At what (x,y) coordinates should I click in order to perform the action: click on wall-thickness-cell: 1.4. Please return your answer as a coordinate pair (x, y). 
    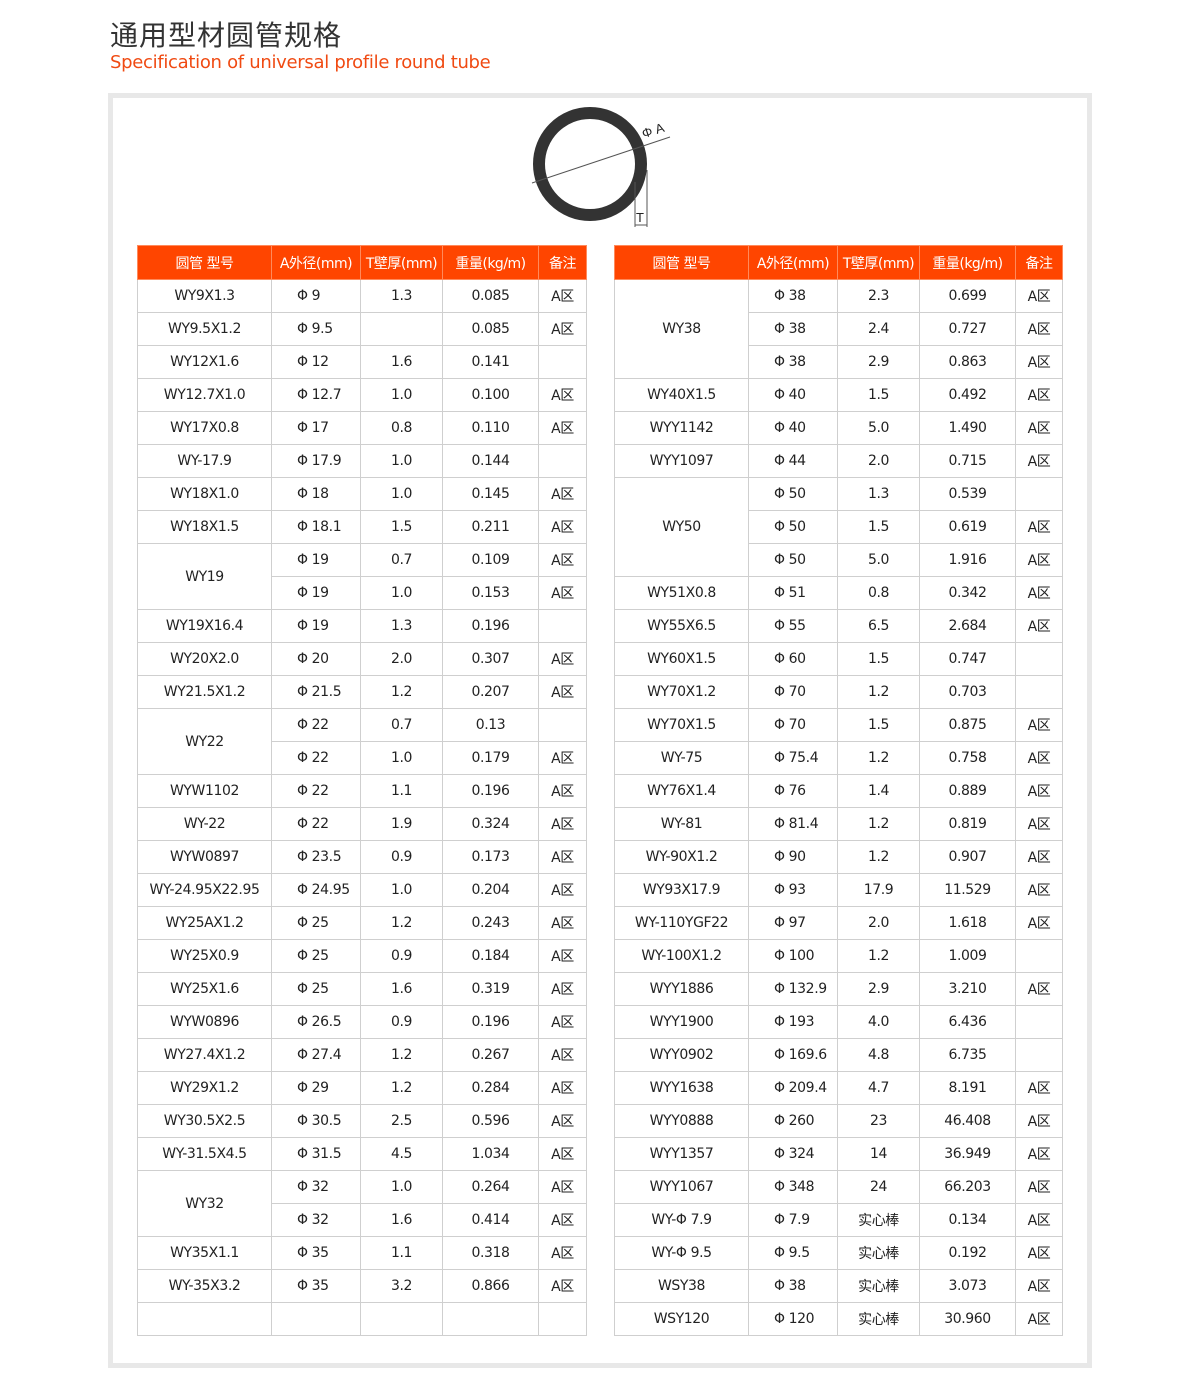
    Looking at the image, I should click on (878, 791).